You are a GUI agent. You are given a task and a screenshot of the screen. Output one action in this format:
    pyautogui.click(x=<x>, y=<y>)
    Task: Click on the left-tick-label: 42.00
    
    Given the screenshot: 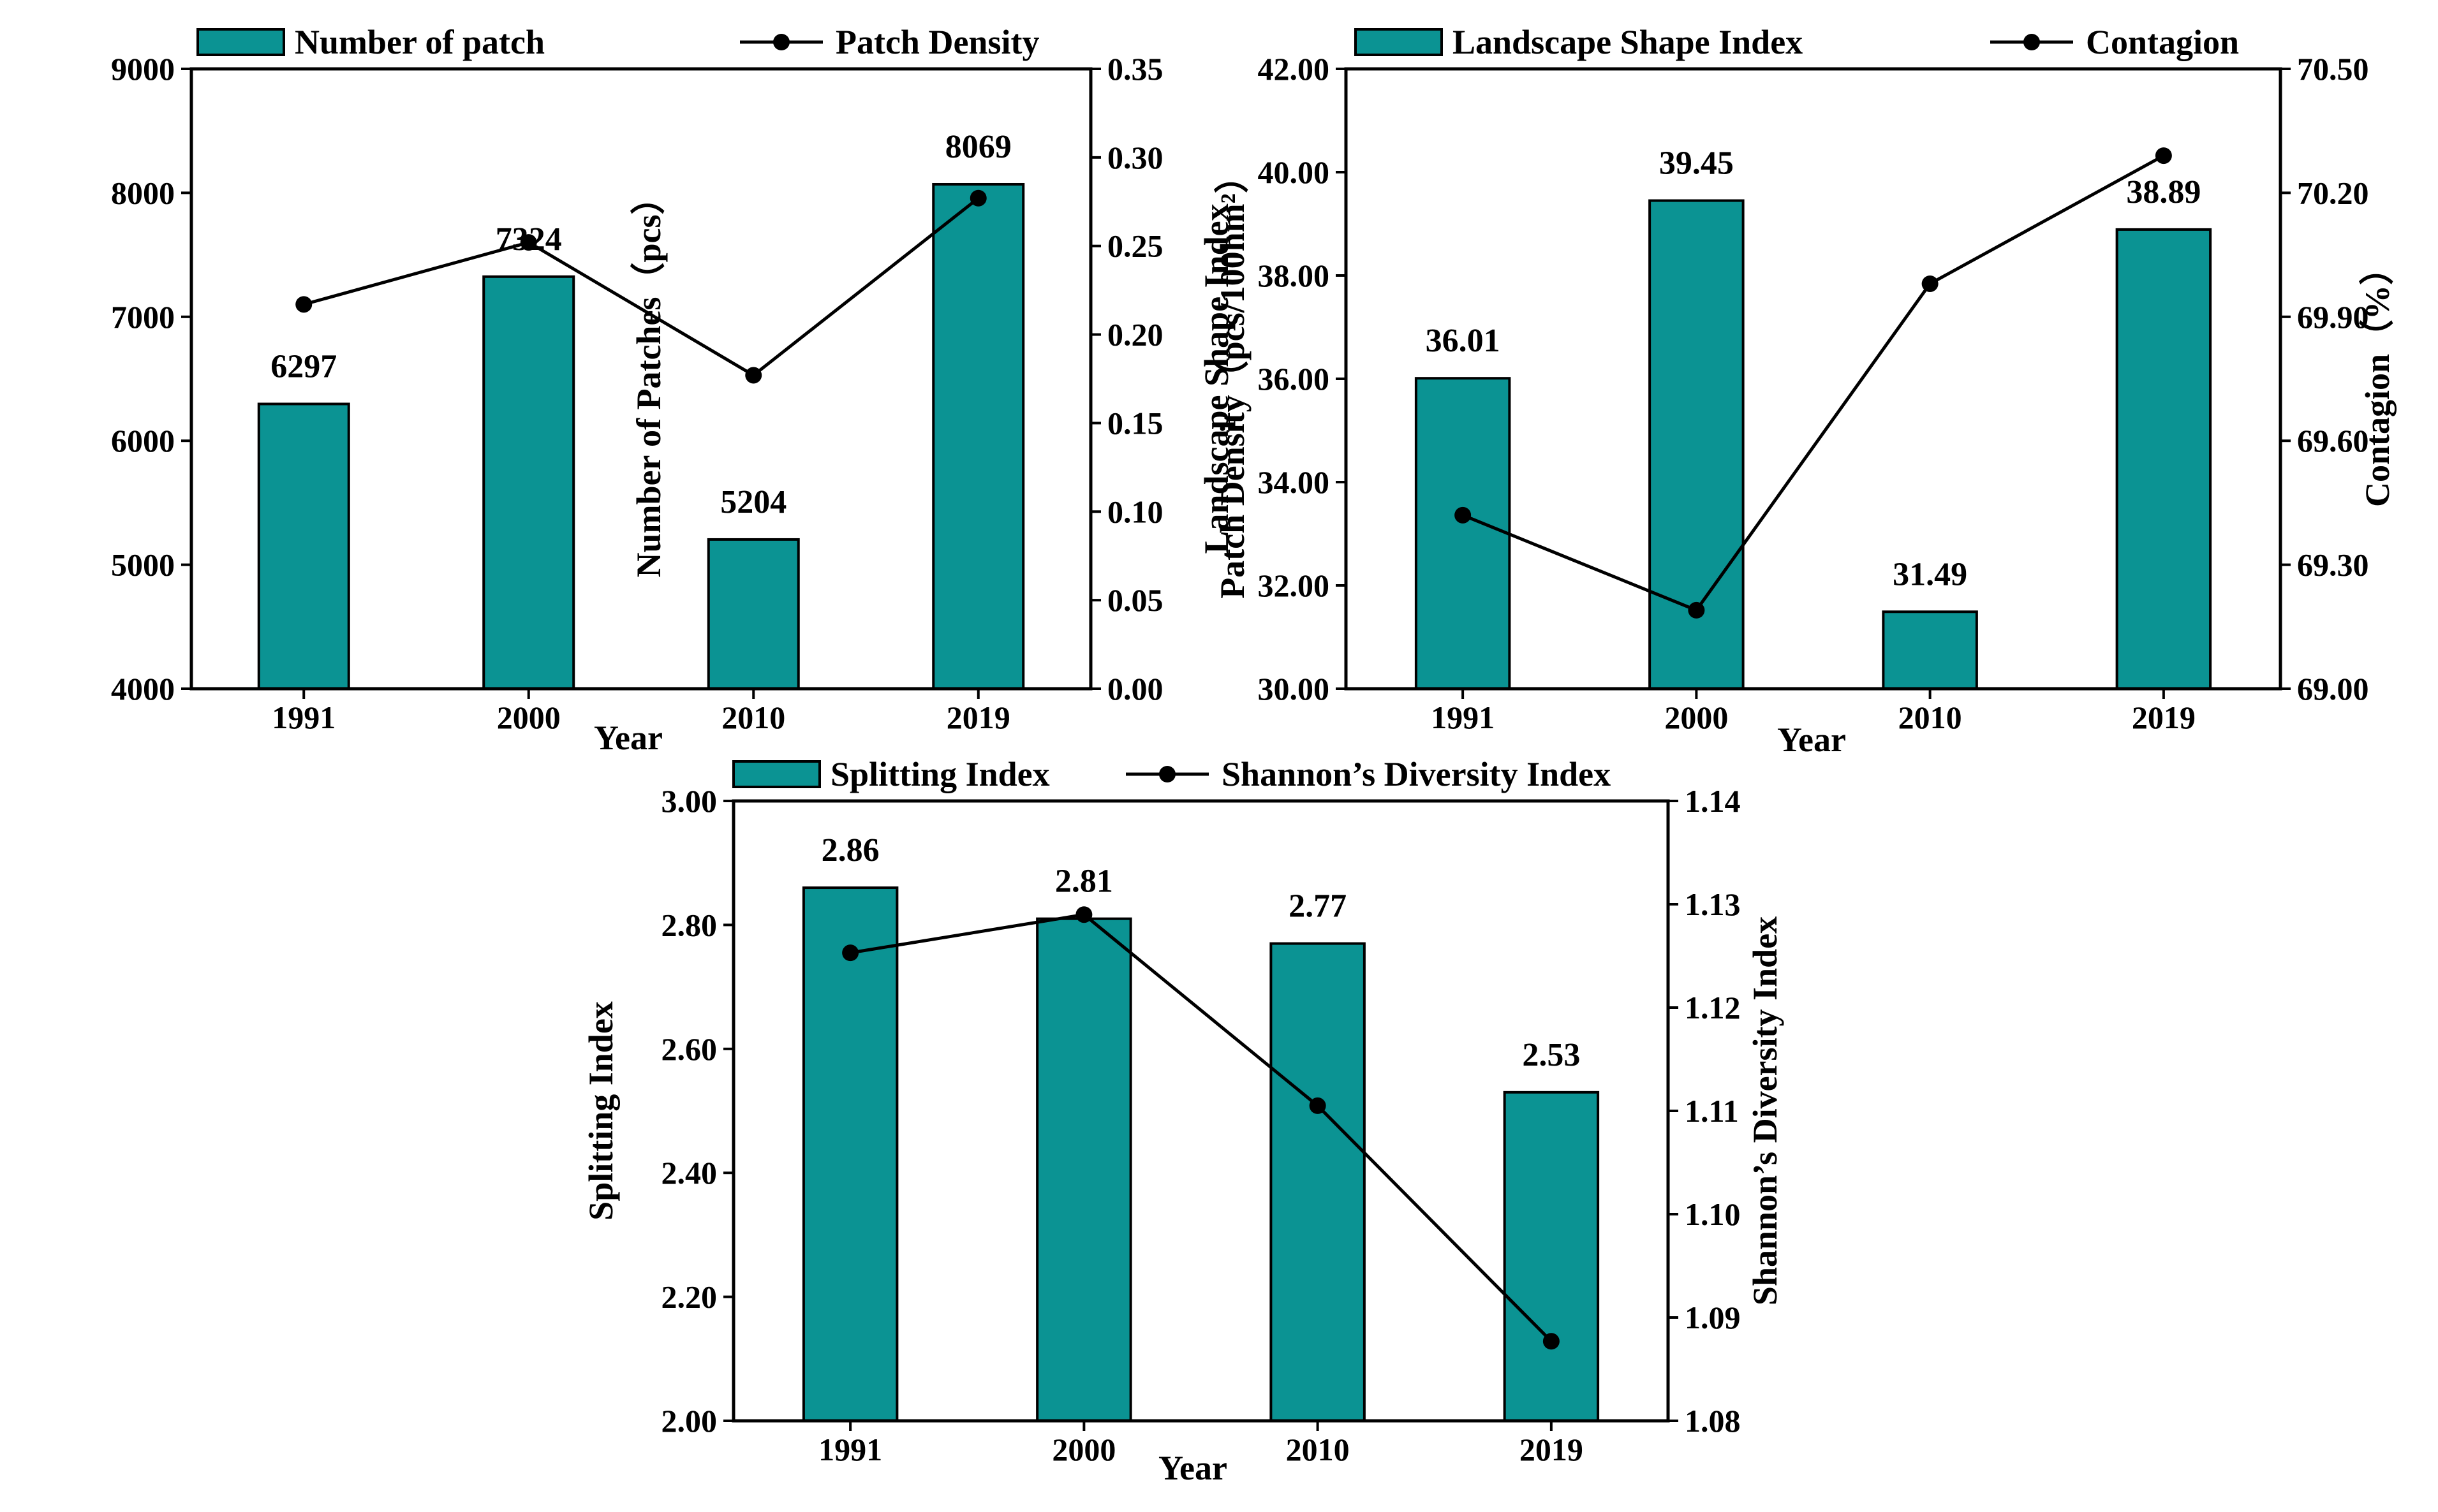 What is the action you would take?
    pyautogui.click(x=1294, y=69)
    